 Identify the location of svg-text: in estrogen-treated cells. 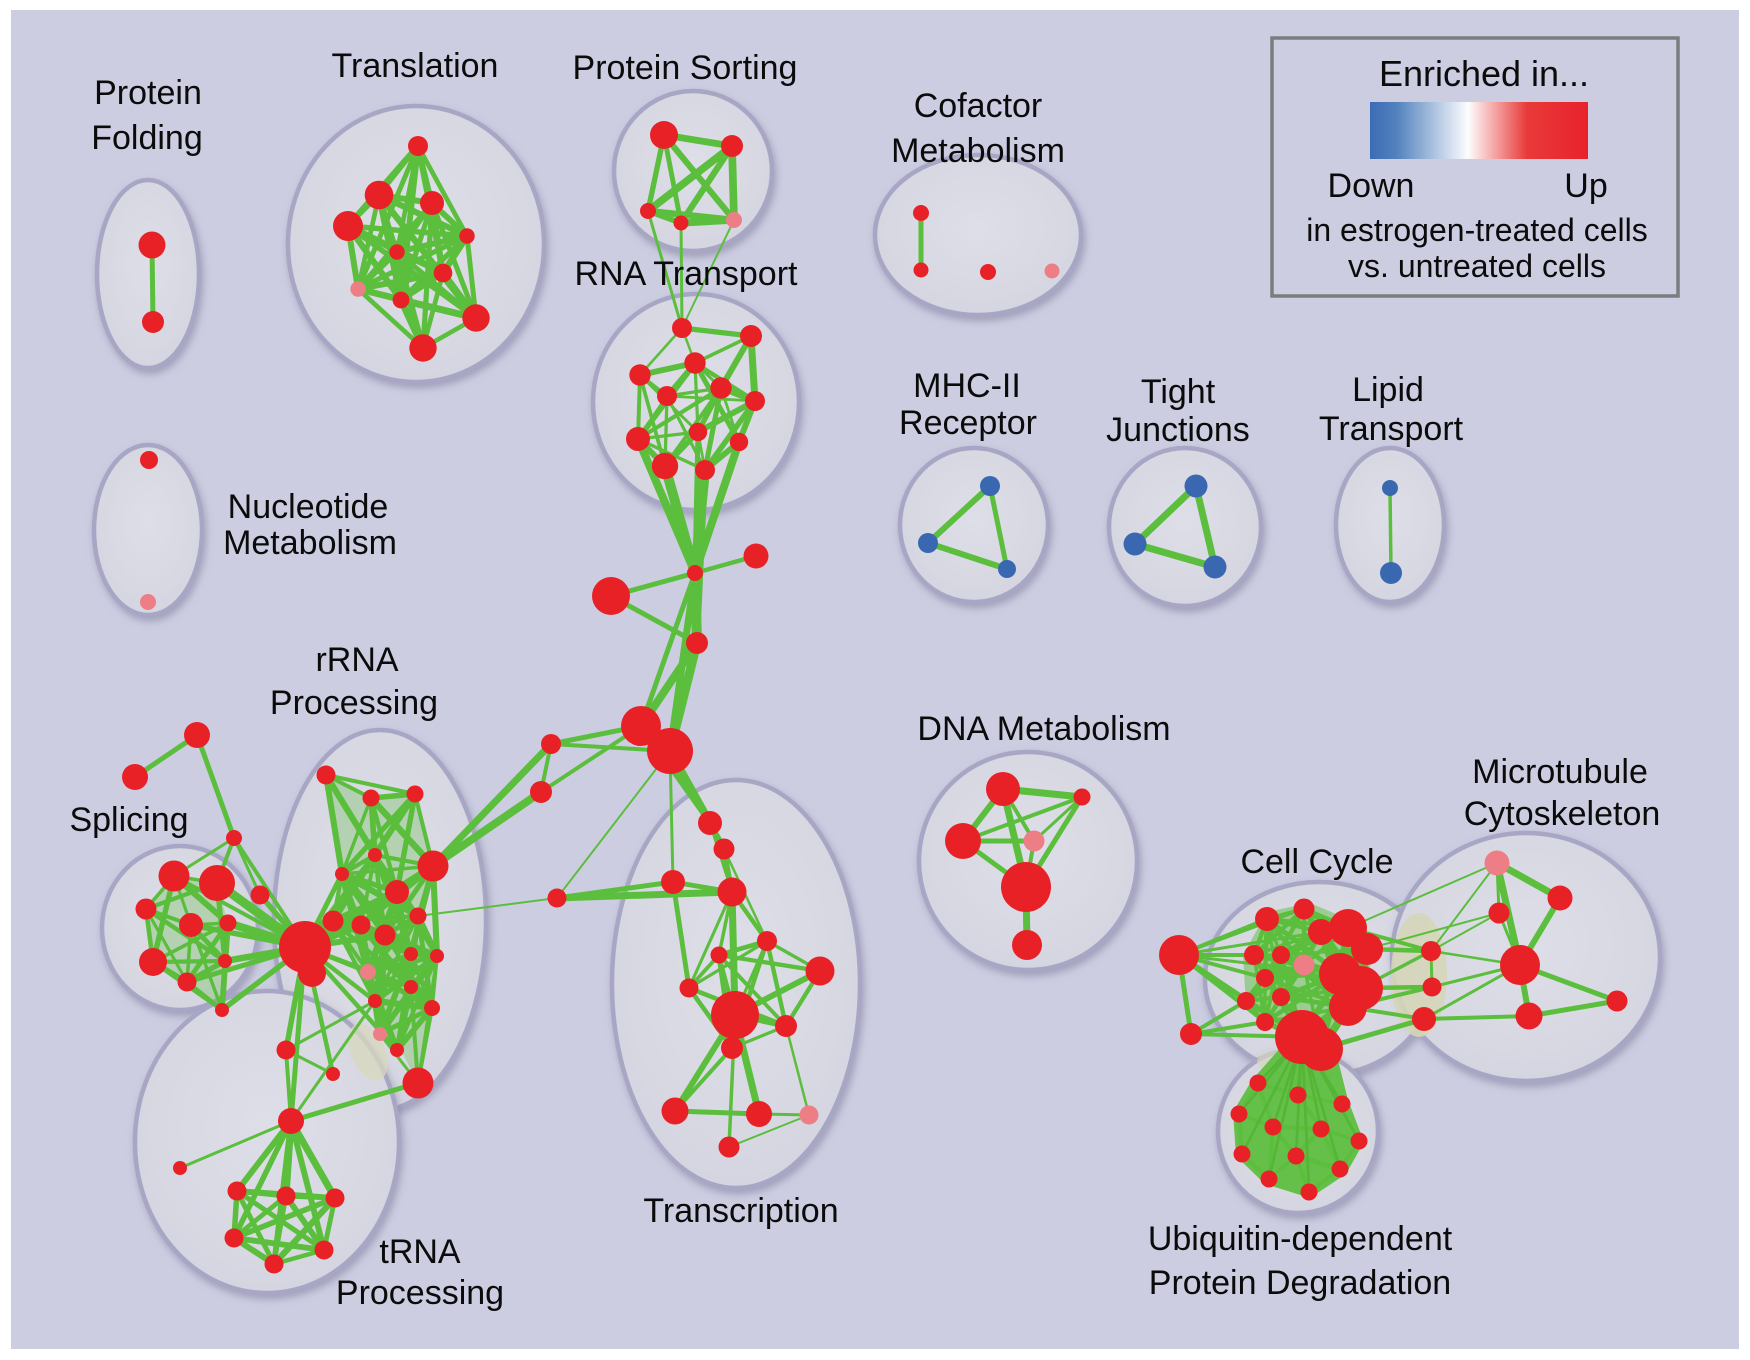
(1477, 230).